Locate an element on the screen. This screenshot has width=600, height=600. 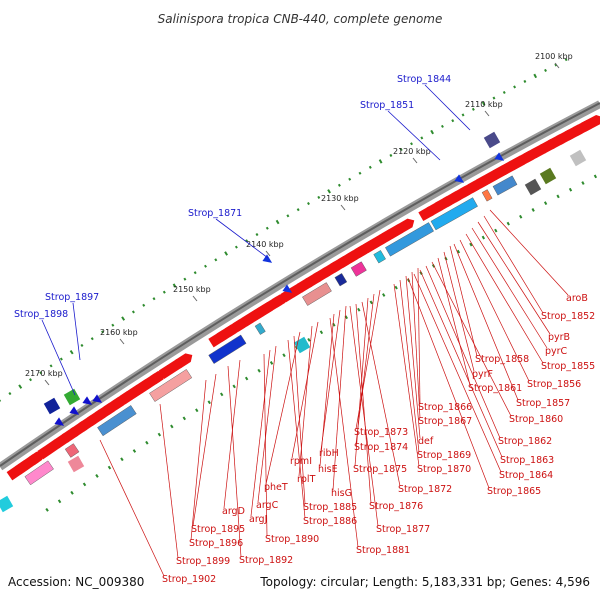
tick-label: 2150 kbp is located at coordinates (192, 289).